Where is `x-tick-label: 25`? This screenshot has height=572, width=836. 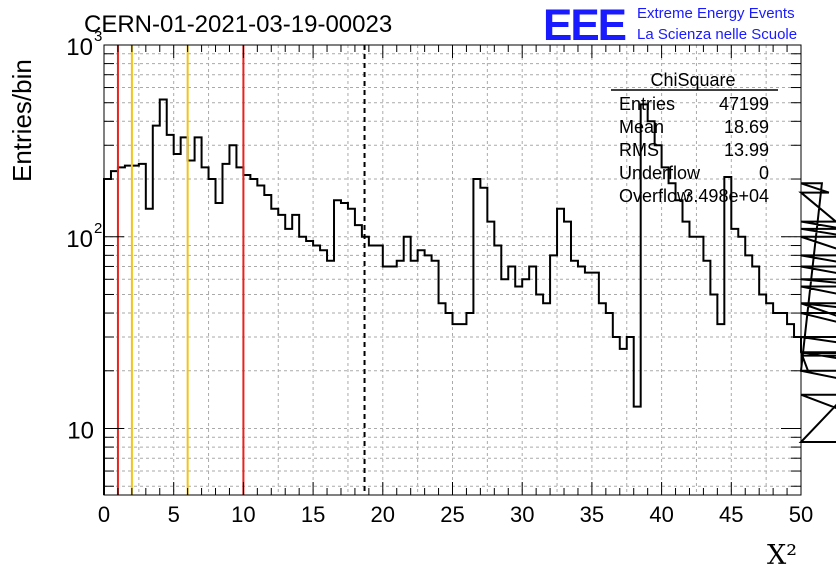 x-tick-label: 25 is located at coordinates (452, 514).